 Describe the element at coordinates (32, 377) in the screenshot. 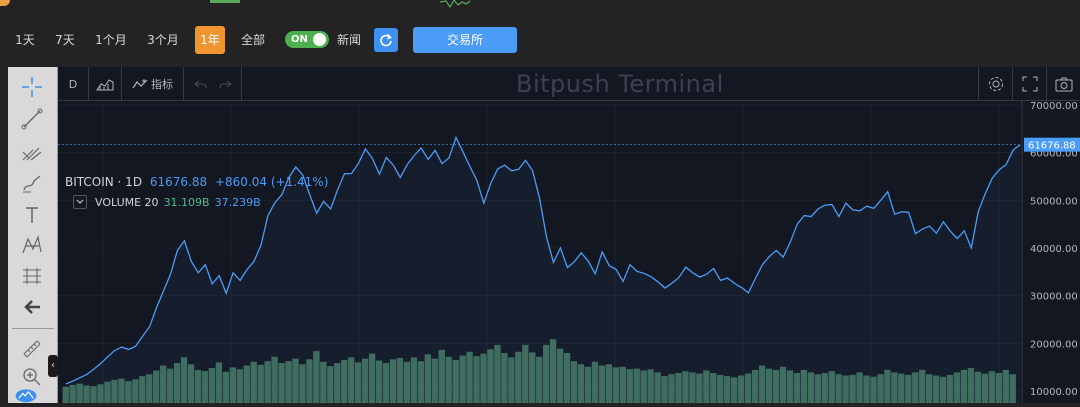

I see `zoom-tool` at that location.